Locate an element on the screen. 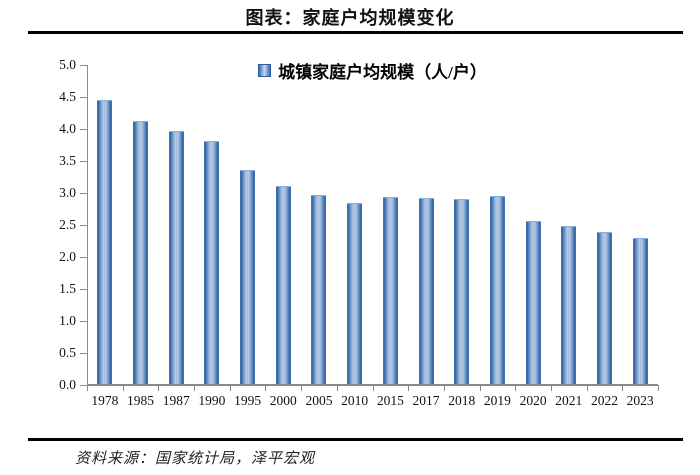  x-tick-label: 2015 is located at coordinates (390, 400).